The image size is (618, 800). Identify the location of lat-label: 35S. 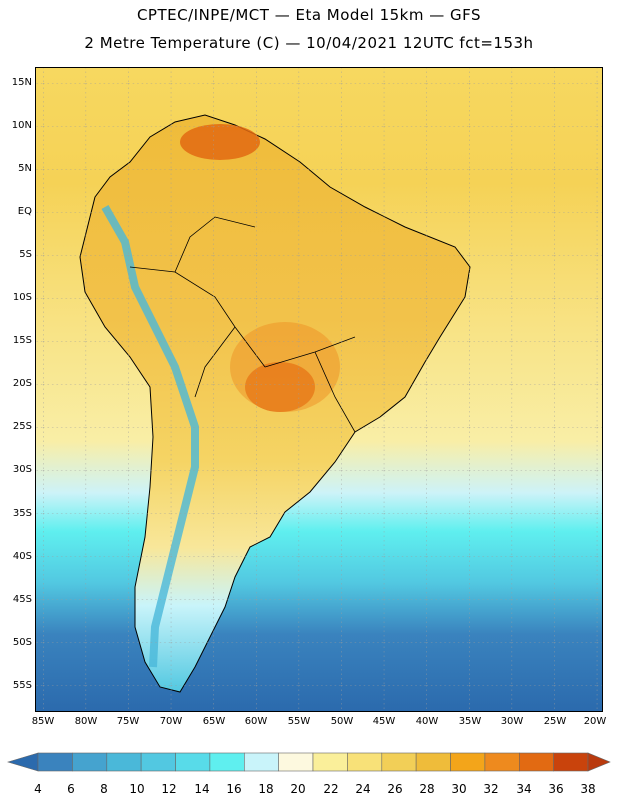
(22, 513).